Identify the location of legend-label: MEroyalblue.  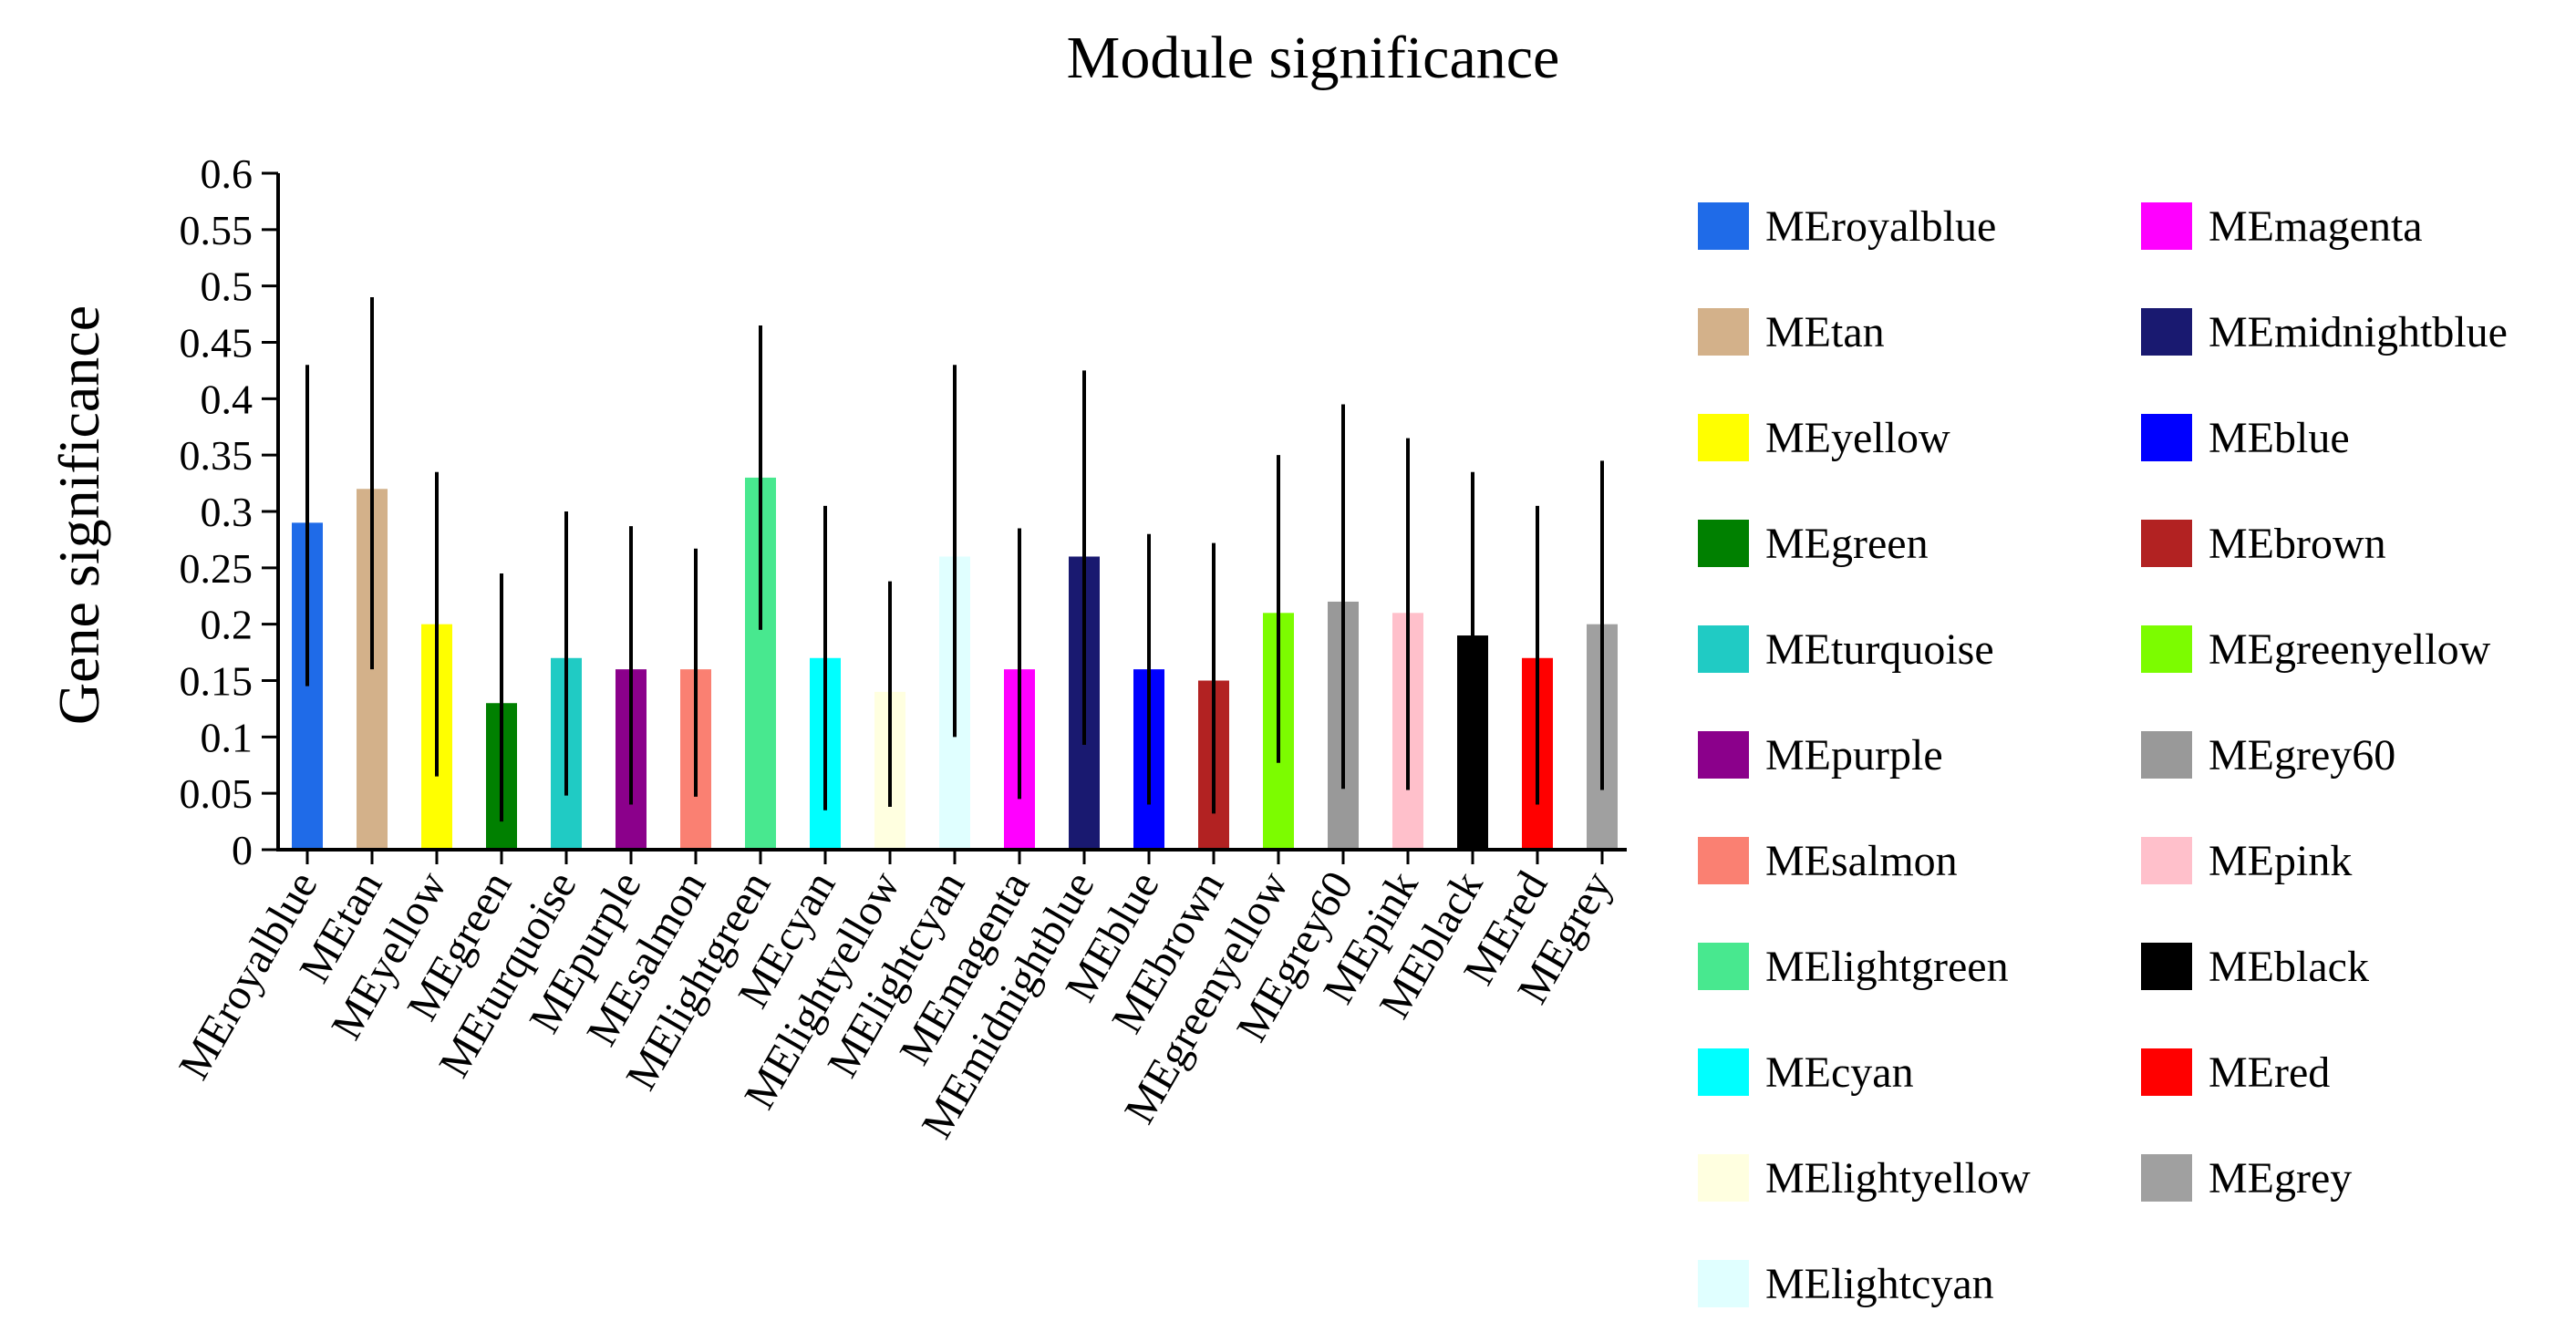
(1880, 227).